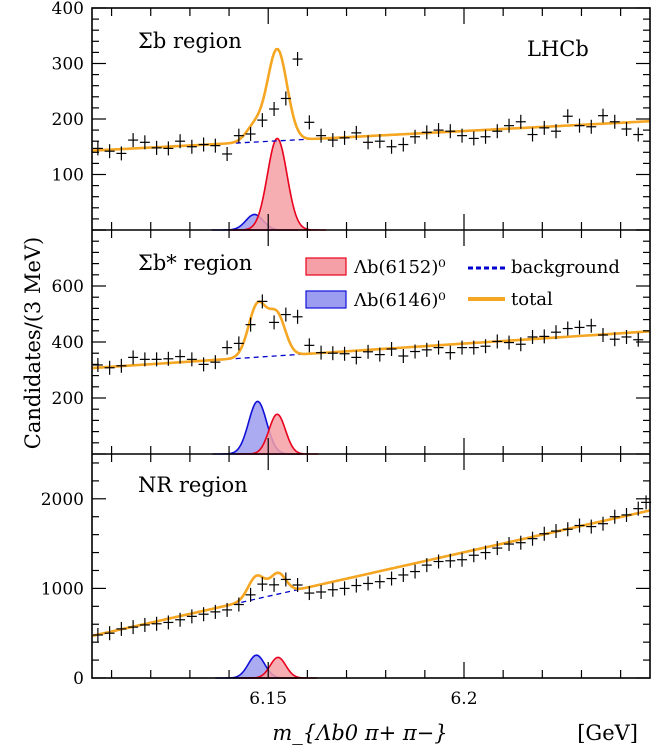 This screenshot has height=755, width=670. Describe the element at coordinates (193, 485) in the screenshot. I see `panel-3-title: NR region` at that location.